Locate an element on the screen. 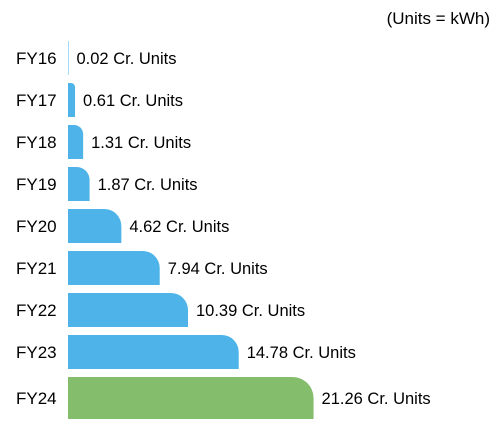 The image size is (500, 427). bar-fy19 is located at coordinates (79, 184).